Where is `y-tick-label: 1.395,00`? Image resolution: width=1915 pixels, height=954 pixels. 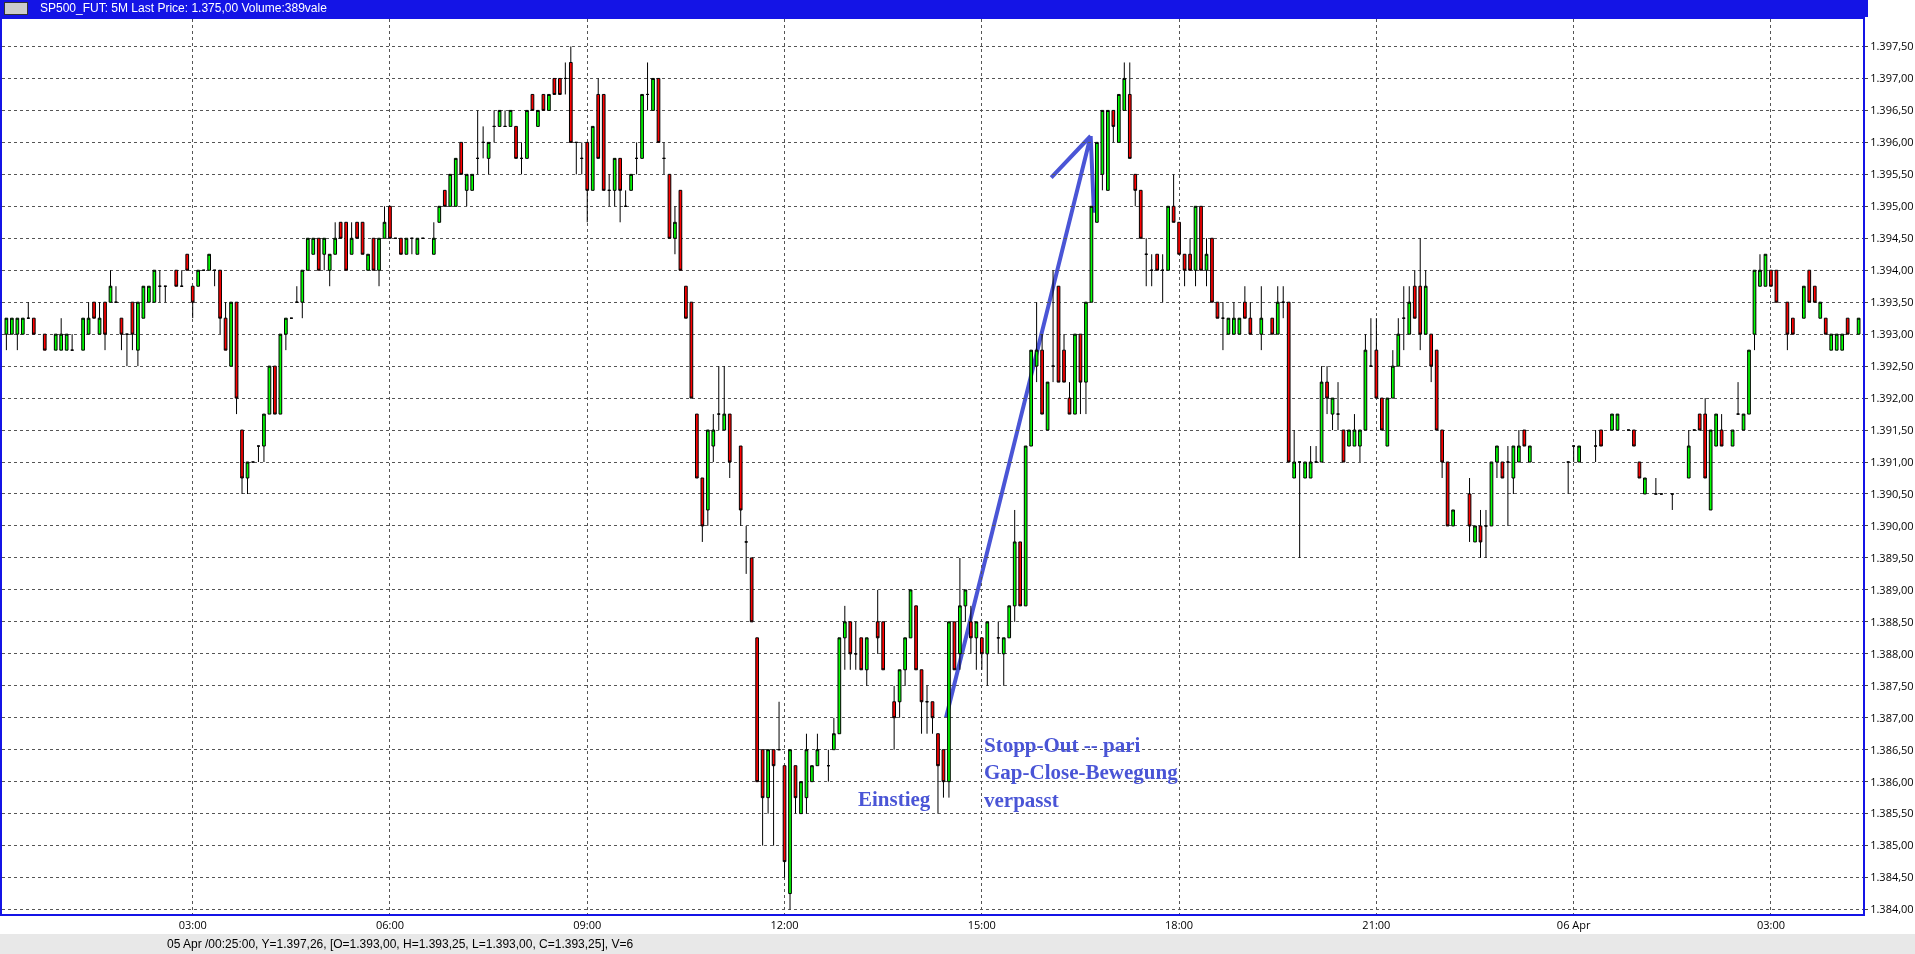
y-tick-label: 1.395,00 is located at coordinates (1892, 206).